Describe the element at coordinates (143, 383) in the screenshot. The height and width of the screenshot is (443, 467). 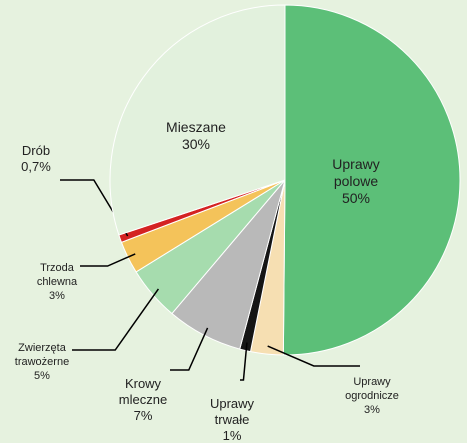
I see `slice-label-line: Krowy` at that location.